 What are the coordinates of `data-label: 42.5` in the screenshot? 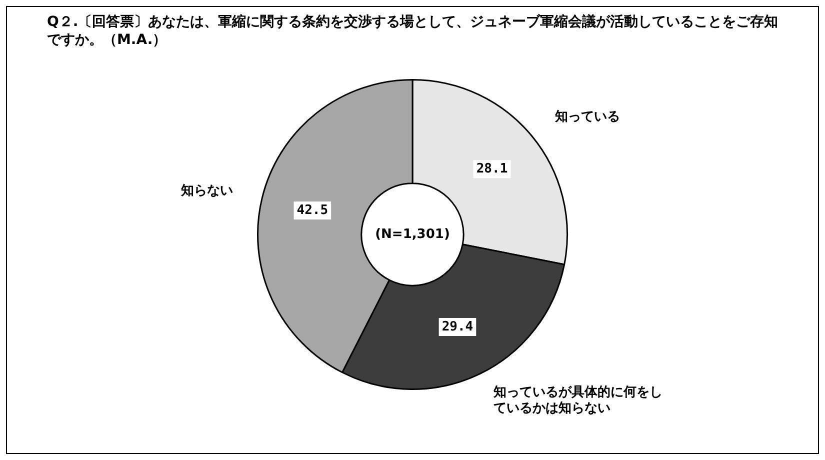 It's located at (312, 210).